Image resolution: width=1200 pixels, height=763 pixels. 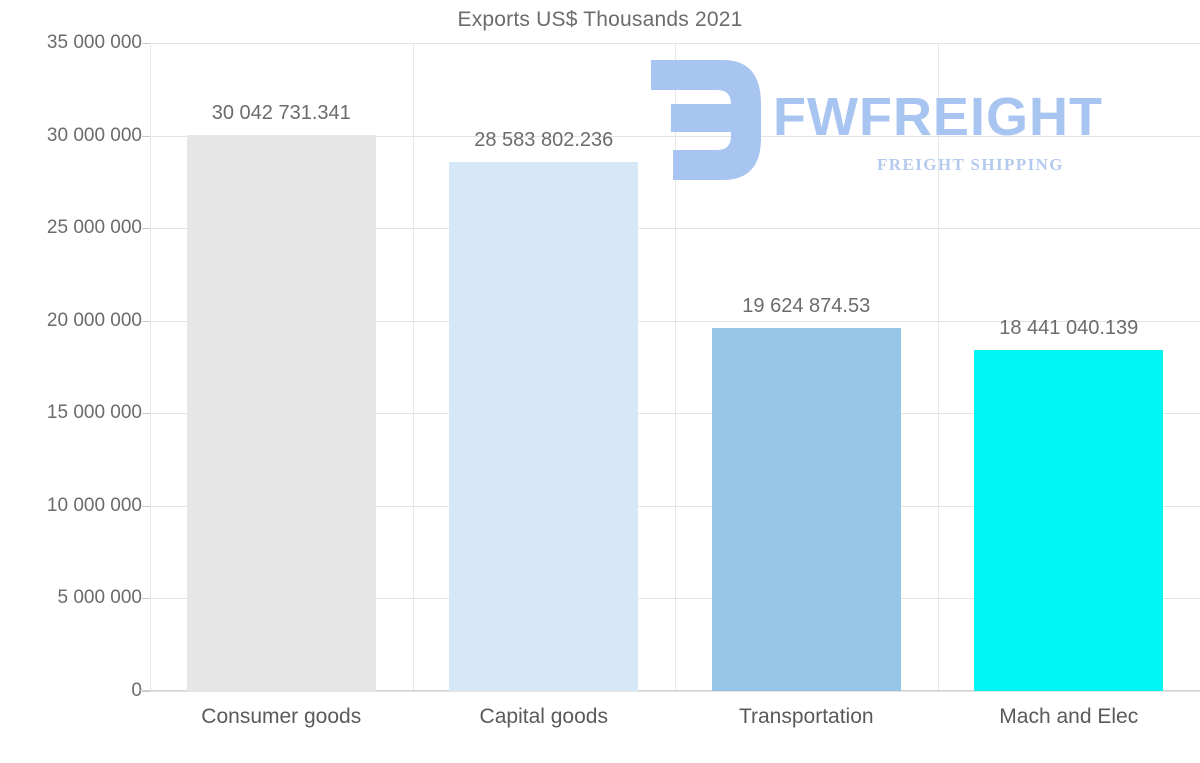 I want to click on x-axis-line, so click(x=670, y=690).